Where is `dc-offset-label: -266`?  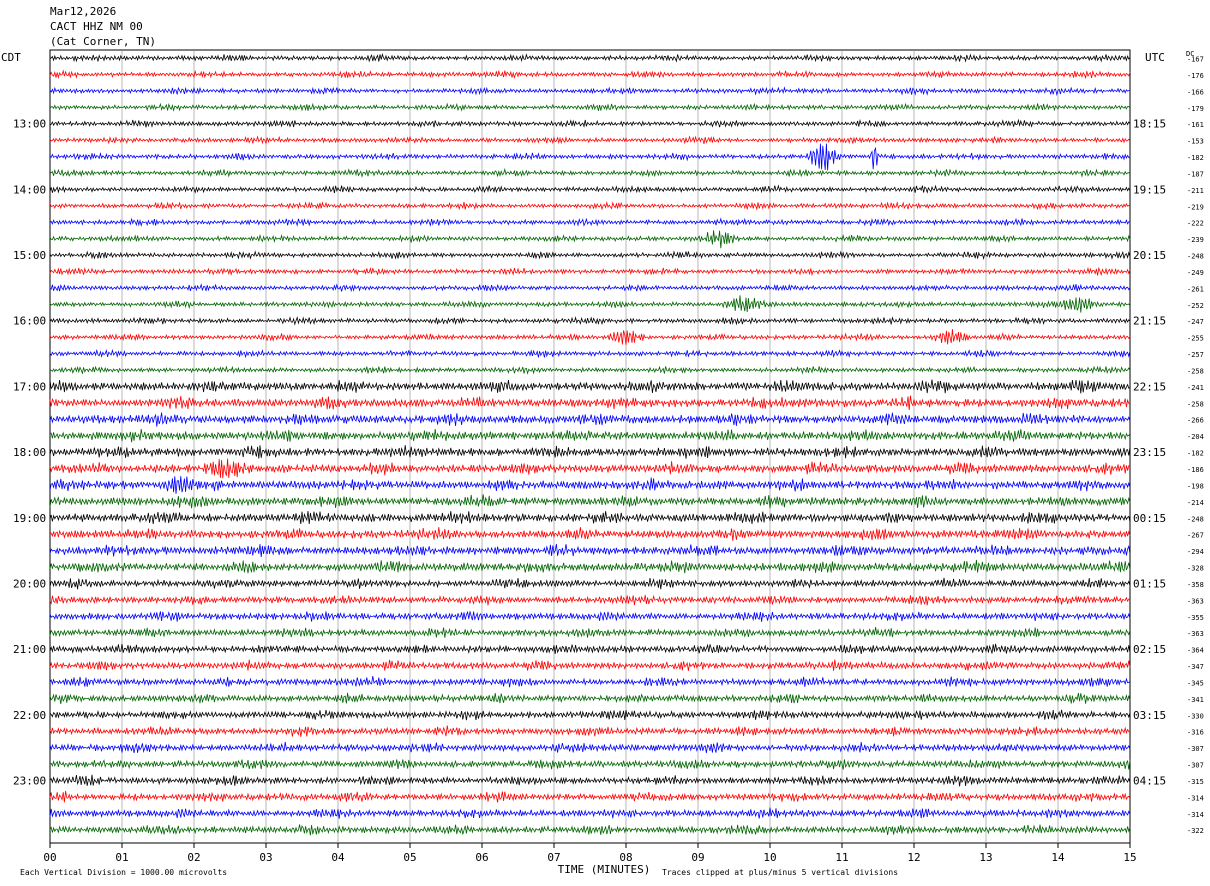
dc-offset-label: -266 is located at coordinates (1195, 421).